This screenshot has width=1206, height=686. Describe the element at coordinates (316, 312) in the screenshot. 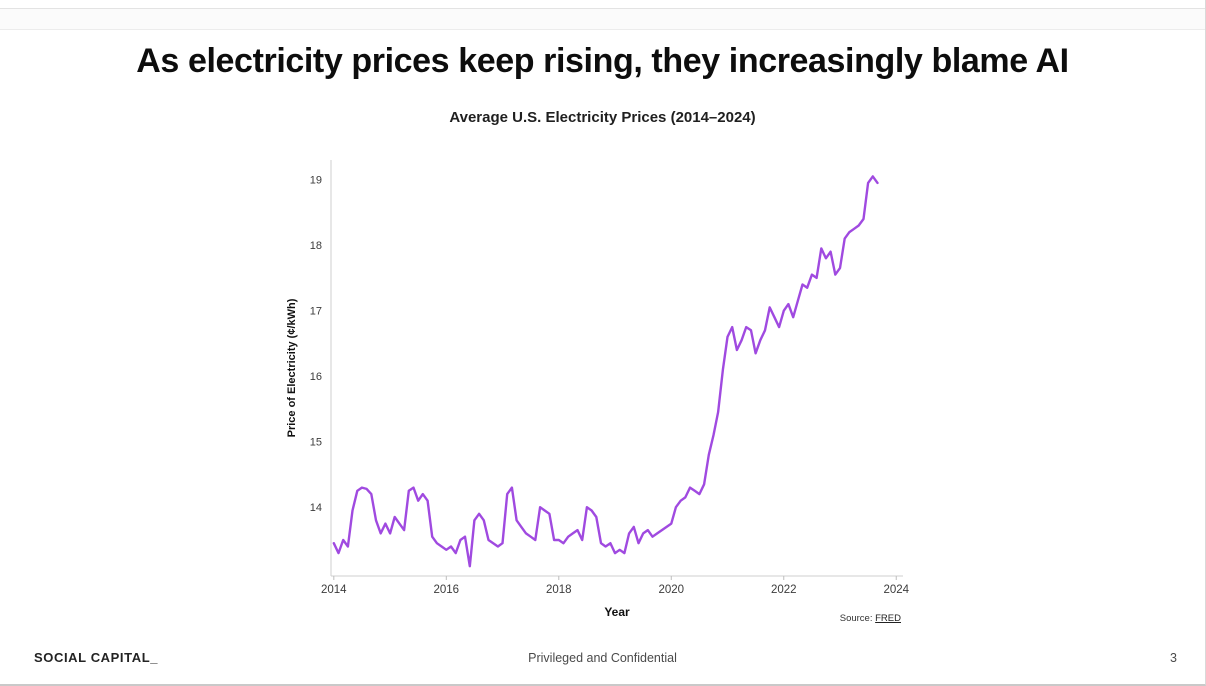

I see `y-tick-label: 17` at that location.